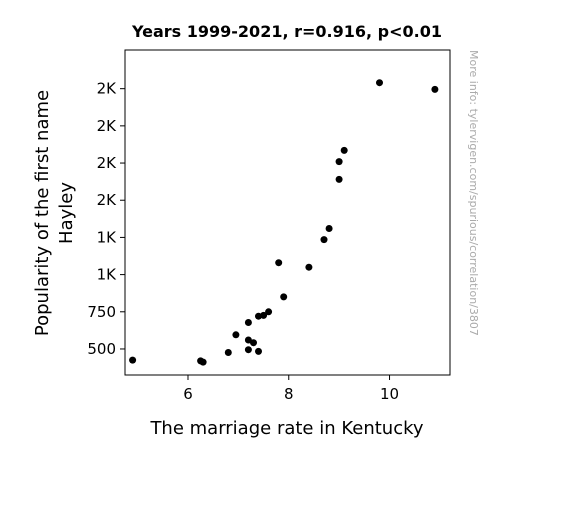 The image size is (575, 505). Describe the element at coordinates (107, 163) in the screenshot. I see `y-tick-label-6: 2K` at that location.